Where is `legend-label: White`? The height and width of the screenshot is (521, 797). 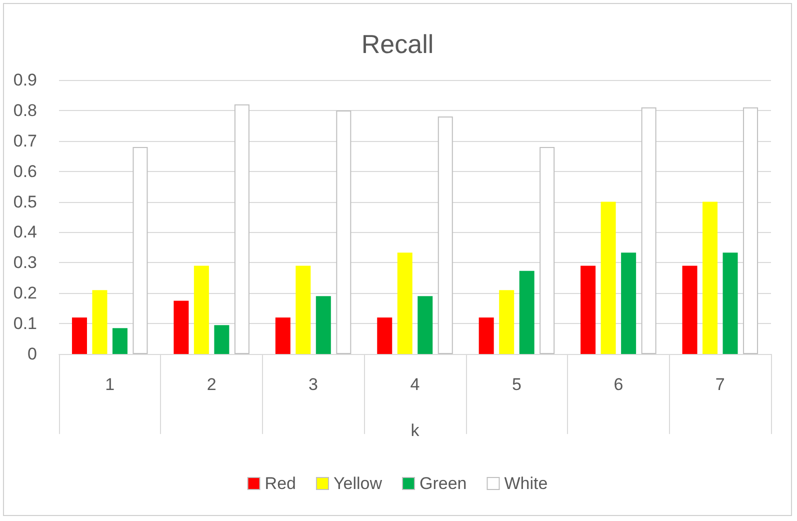 legend-label: White is located at coordinates (526, 483).